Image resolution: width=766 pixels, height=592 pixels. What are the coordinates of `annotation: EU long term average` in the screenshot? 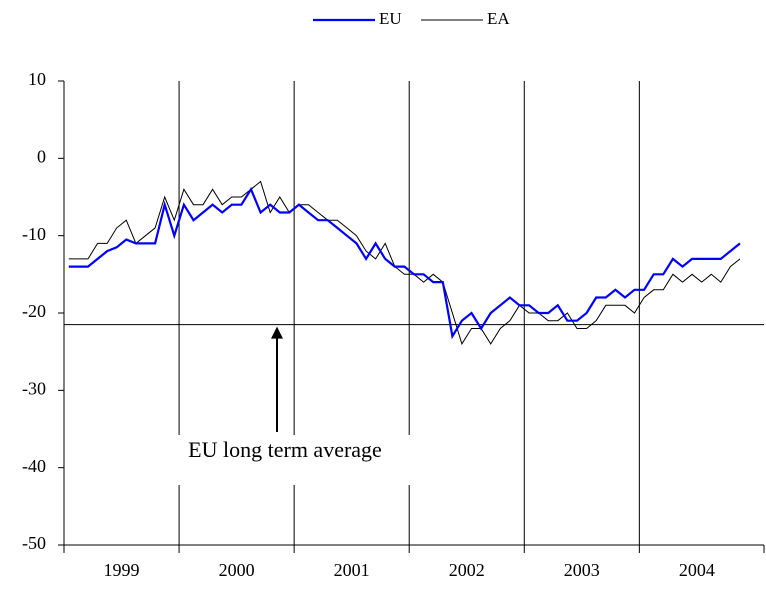 It's located at (285, 449).